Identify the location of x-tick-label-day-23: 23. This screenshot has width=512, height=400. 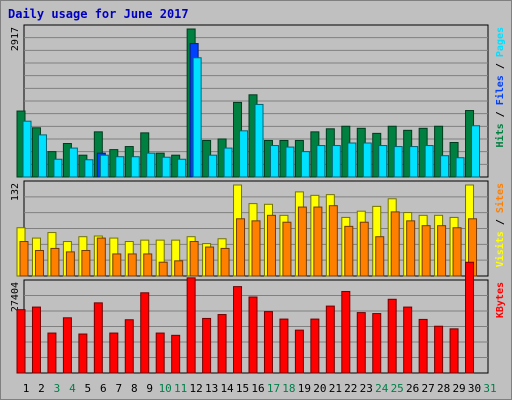
(366, 388).